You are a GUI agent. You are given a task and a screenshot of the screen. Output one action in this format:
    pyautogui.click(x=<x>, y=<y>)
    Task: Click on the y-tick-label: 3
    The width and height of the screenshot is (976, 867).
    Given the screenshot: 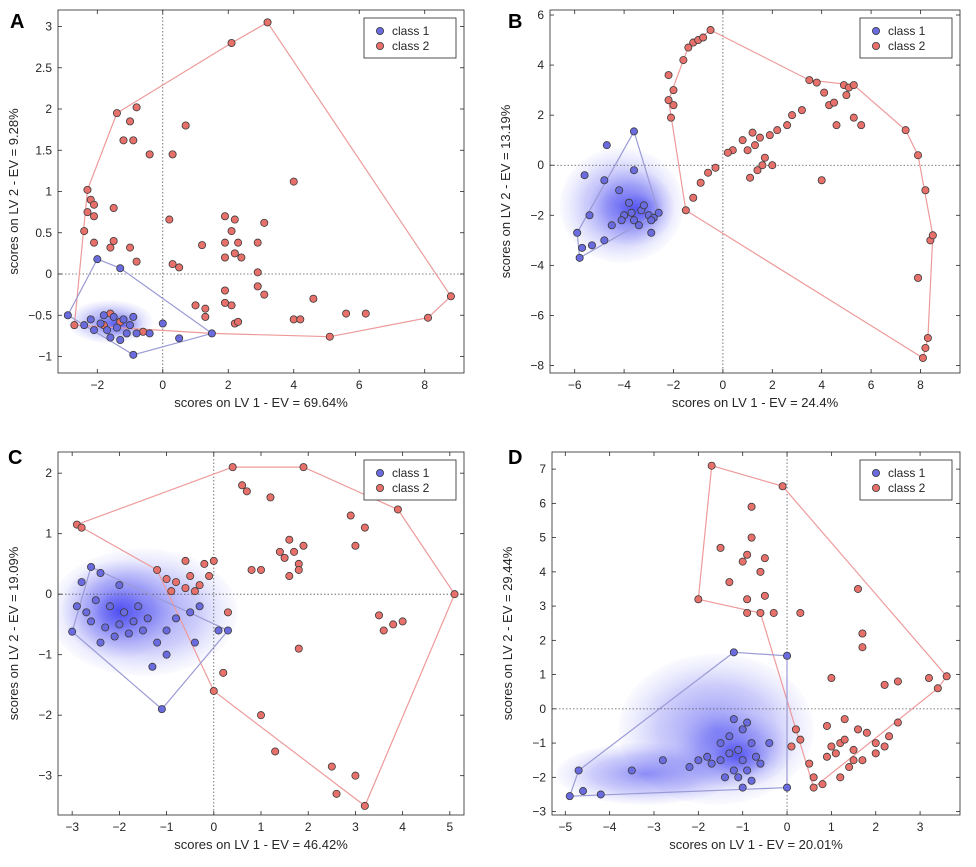 What is the action you would take?
    pyautogui.click(x=48, y=27)
    